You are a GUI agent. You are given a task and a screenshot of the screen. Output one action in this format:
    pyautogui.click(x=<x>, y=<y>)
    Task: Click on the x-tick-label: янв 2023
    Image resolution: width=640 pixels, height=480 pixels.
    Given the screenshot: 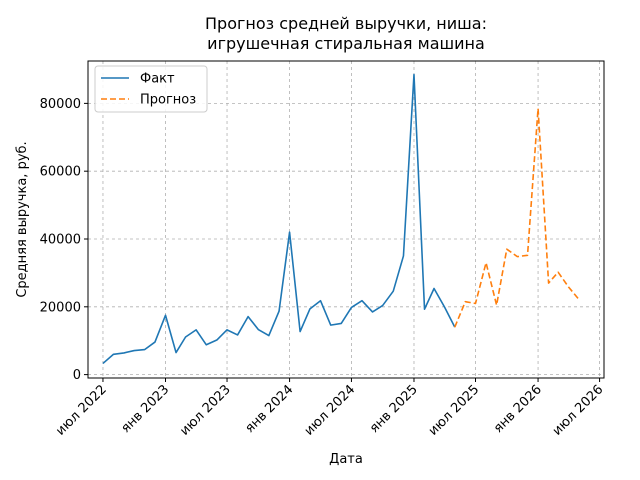 What is the action you would take?
    pyautogui.click(x=145, y=409)
    